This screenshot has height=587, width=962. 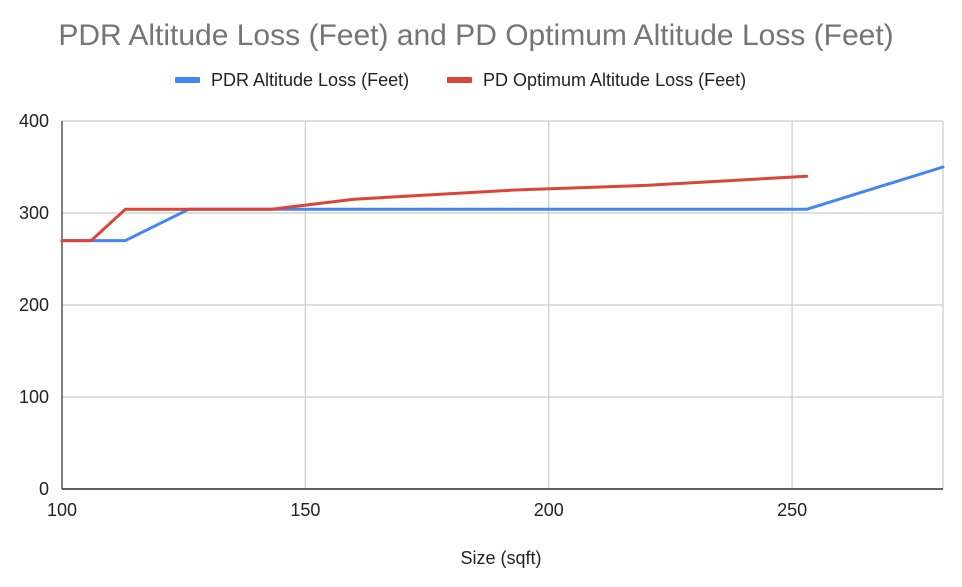 What do you see at coordinates (34, 121) in the screenshot?
I see `y-tick-label: 400` at bounding box center [34, 121].